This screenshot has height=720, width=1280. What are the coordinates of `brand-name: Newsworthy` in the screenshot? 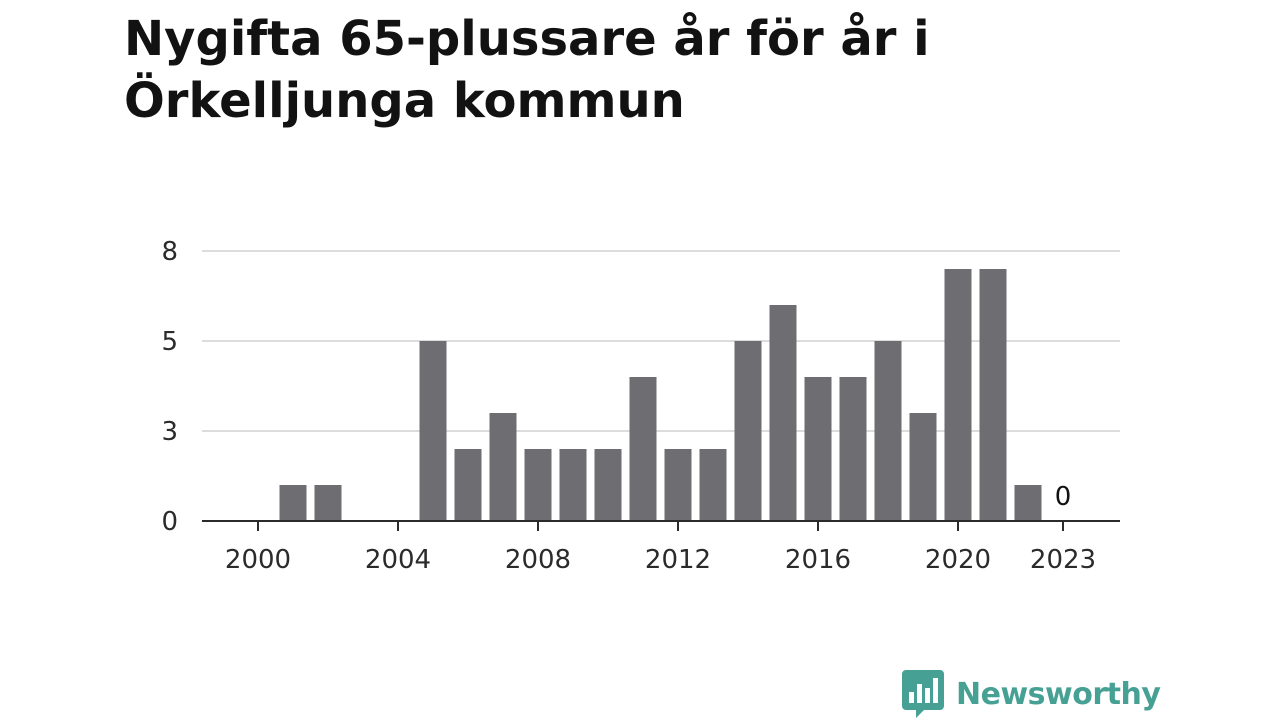 It's located at (1058, 694).